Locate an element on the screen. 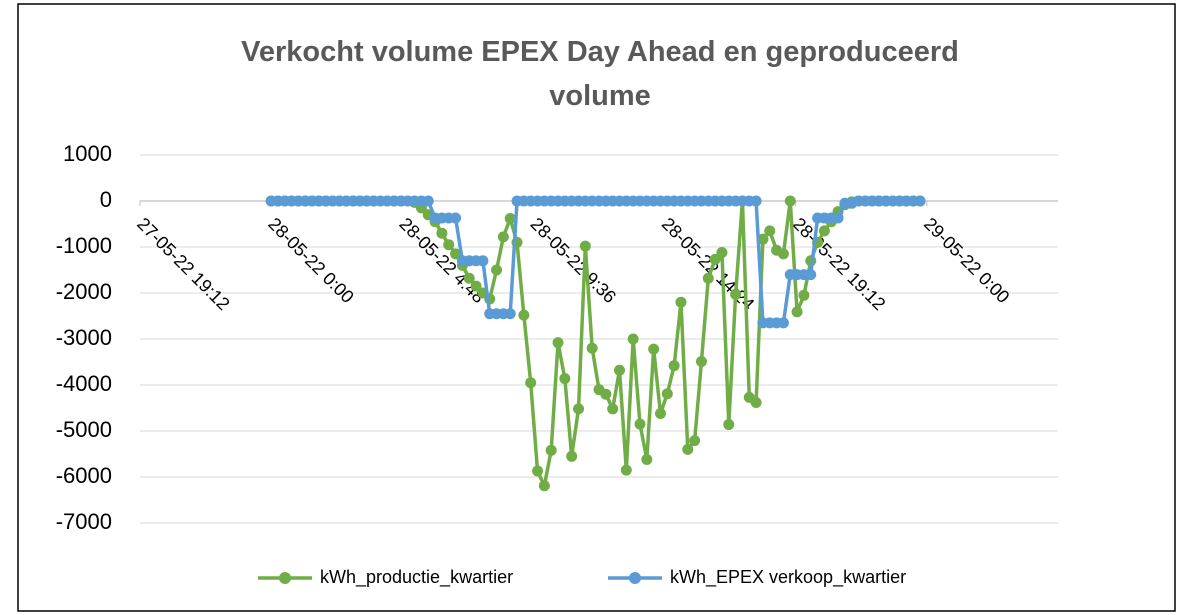 The image size is (1192, 615). y-tick-label: -6000 is located at coordinates (84, 475).